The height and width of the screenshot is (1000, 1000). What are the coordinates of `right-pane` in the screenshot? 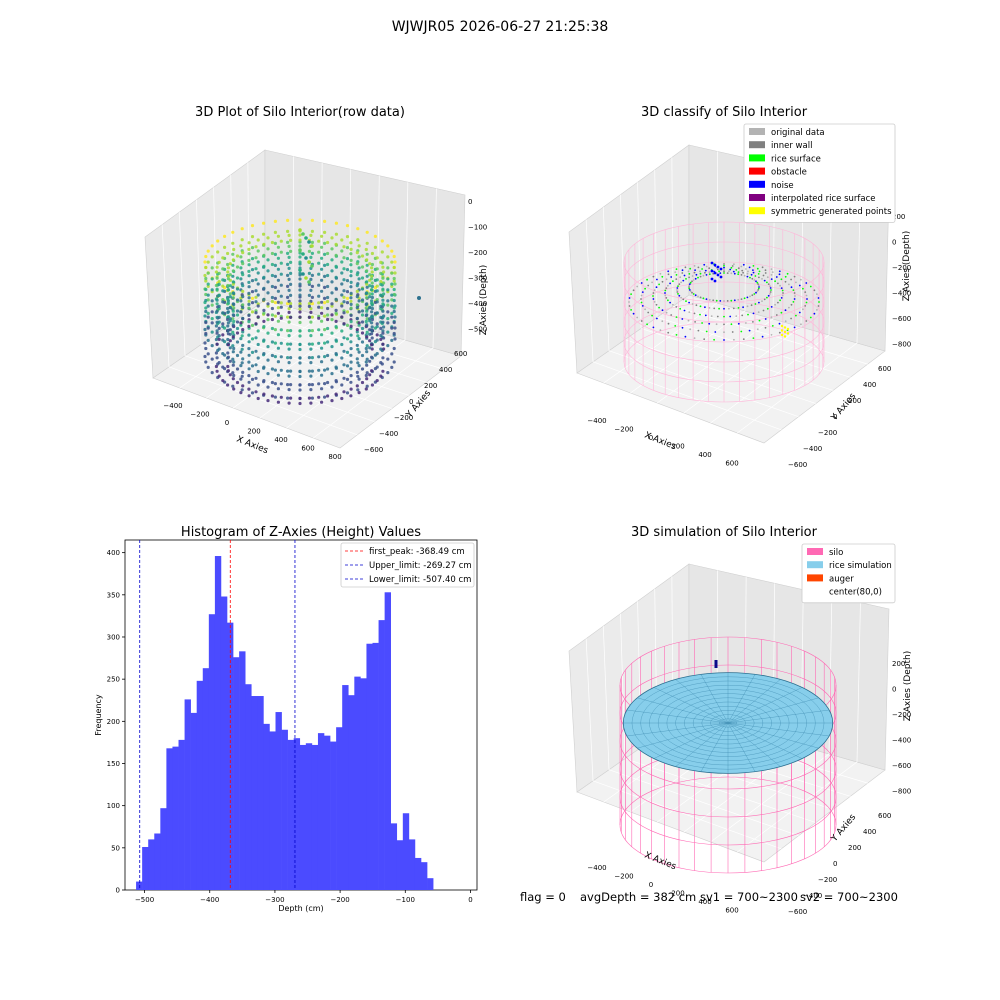 It's located at (365, 253).